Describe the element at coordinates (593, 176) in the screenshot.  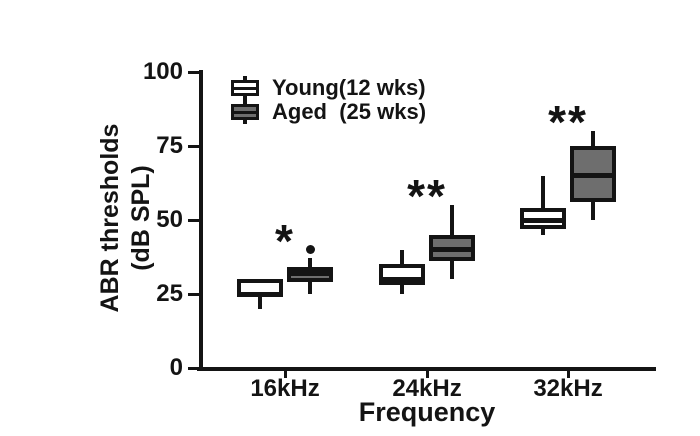
I see `median-line-aged-32khz` at that location.